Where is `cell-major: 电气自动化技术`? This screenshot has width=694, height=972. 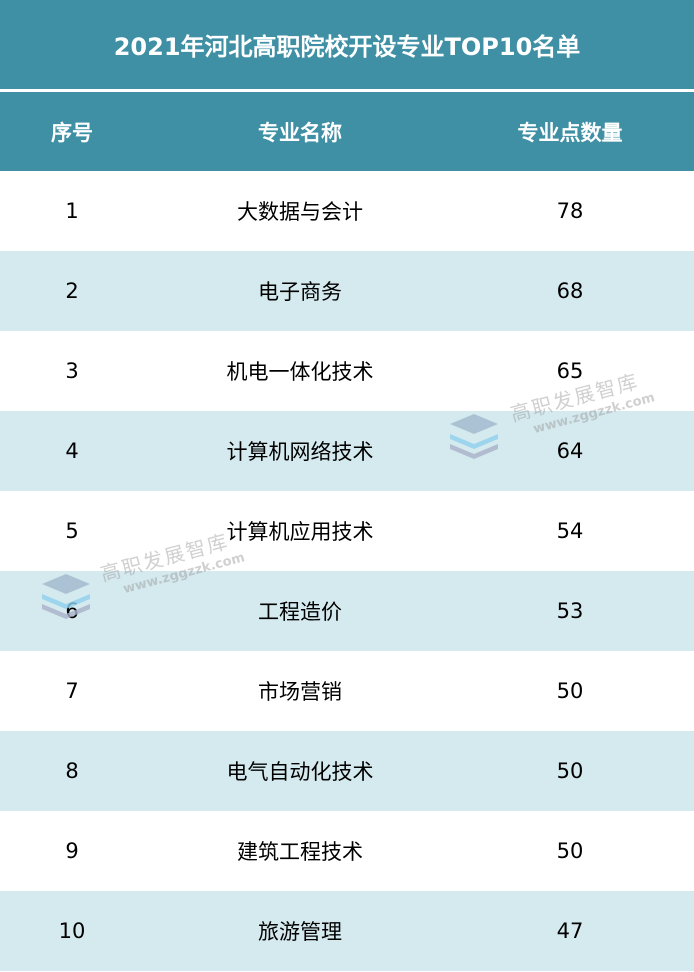 cell-major: 电气自动化技术 is located at coordinates (300, 772).